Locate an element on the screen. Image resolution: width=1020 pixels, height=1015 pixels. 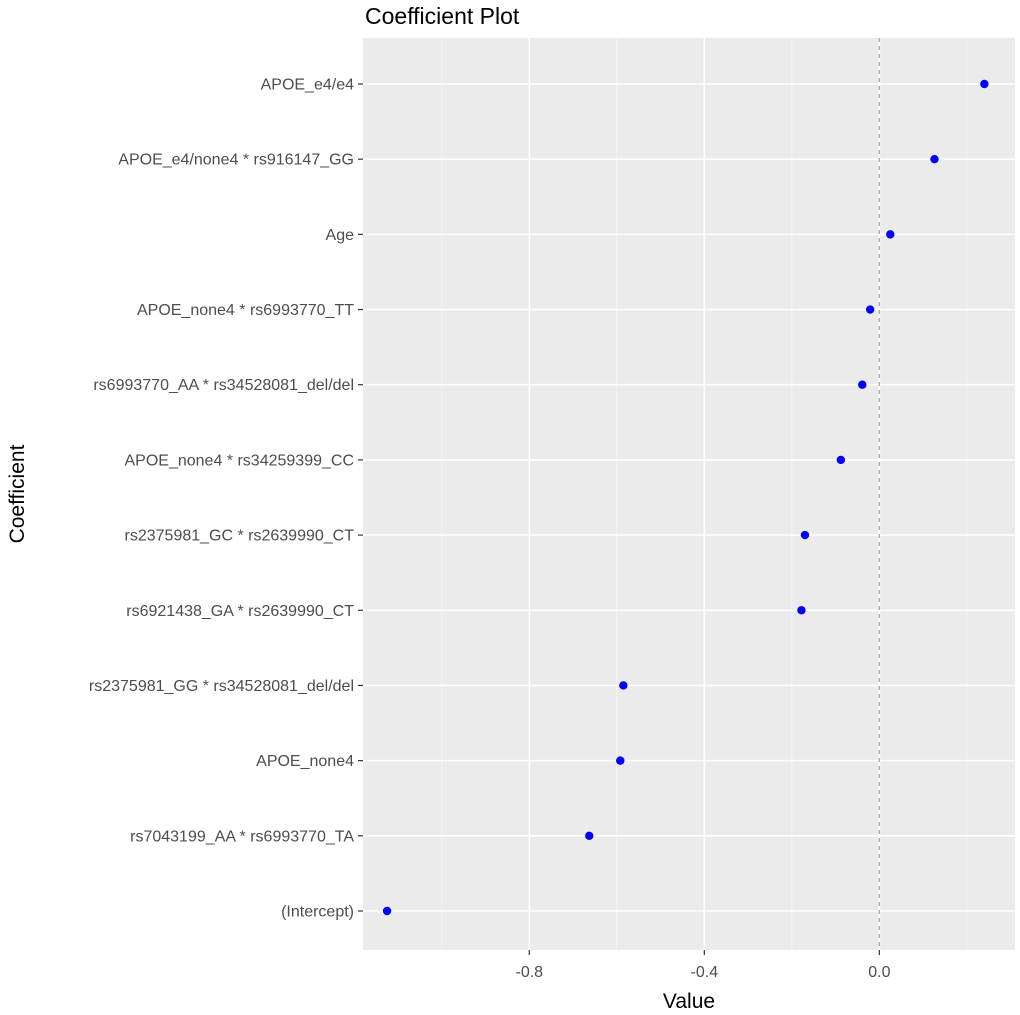
y-tick-label: APOE_e4/none4 * rs916147_GG is located at coordinates (236, 160).